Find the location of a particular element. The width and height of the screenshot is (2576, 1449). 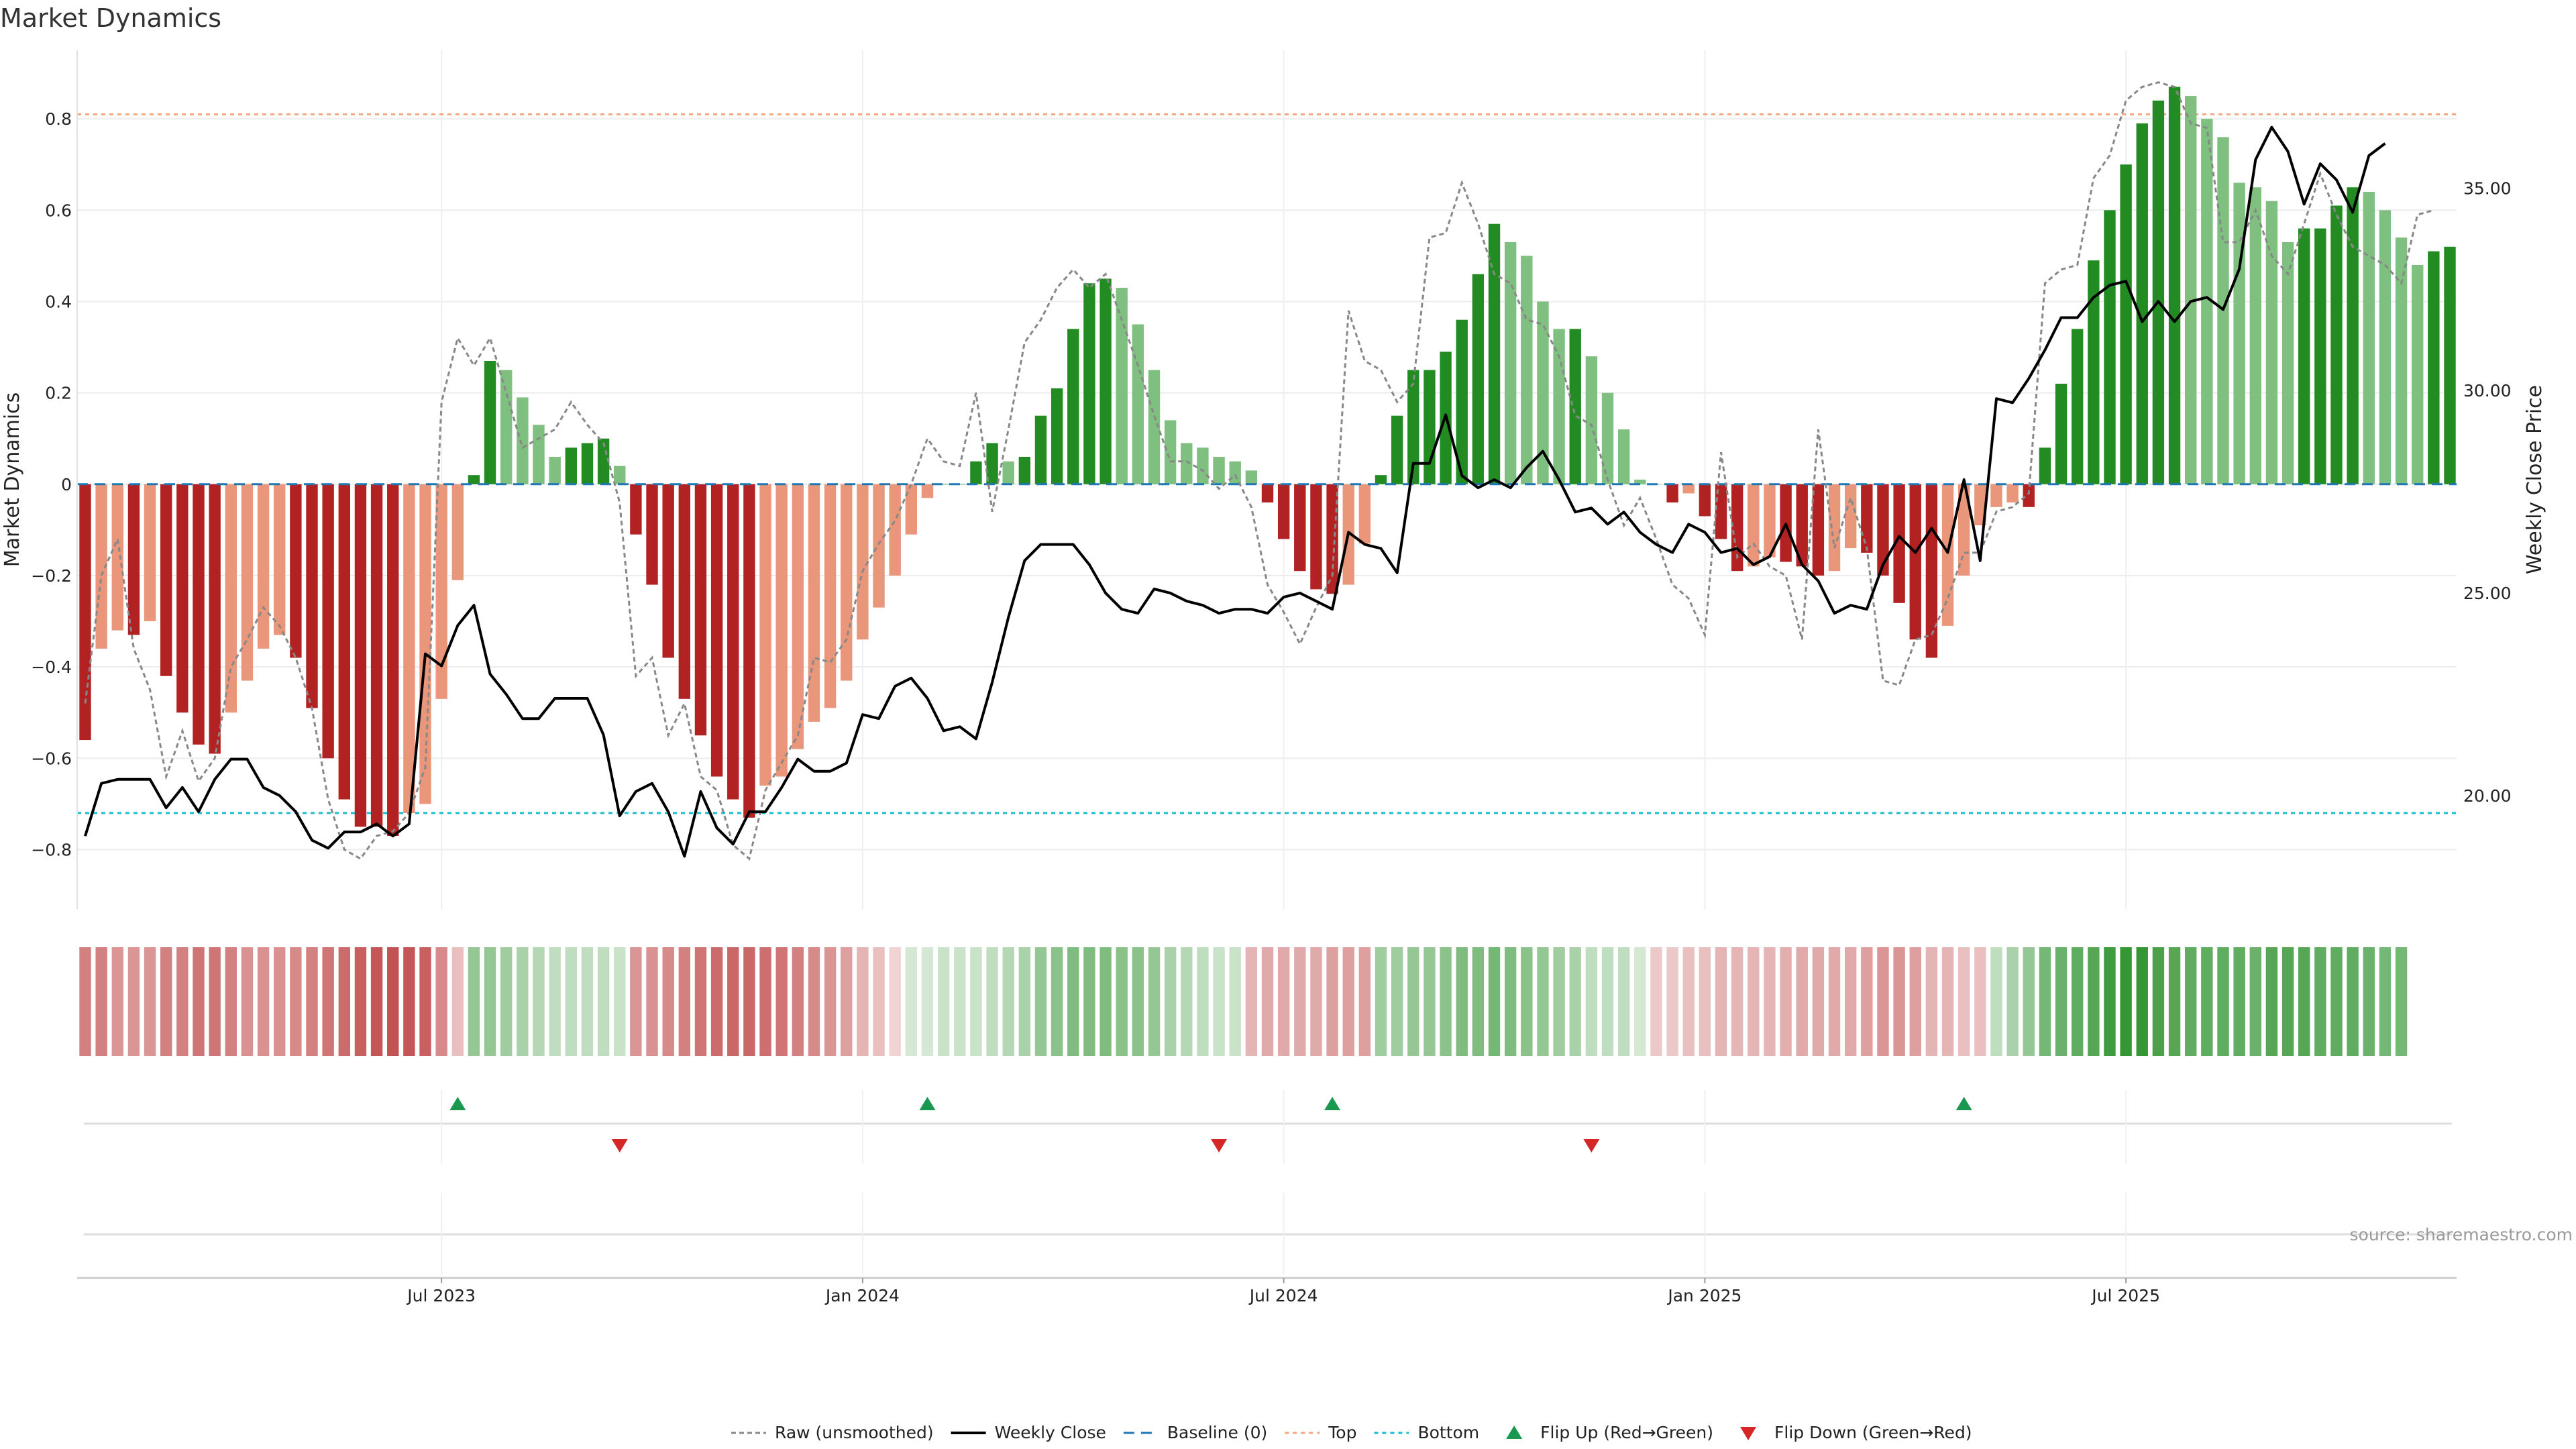

y-tick-label-4: 0 is located at coordinates (66, 484).